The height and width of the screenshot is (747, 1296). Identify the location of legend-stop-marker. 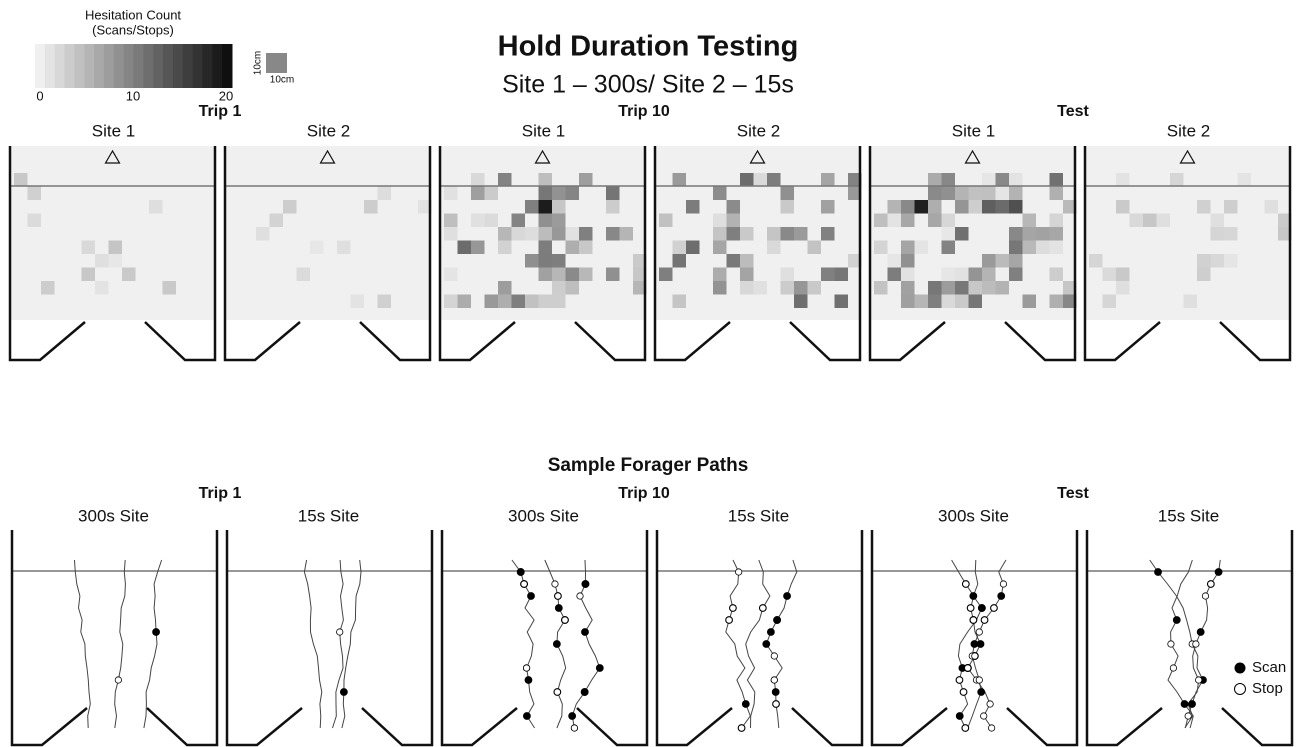
(1240, 689).